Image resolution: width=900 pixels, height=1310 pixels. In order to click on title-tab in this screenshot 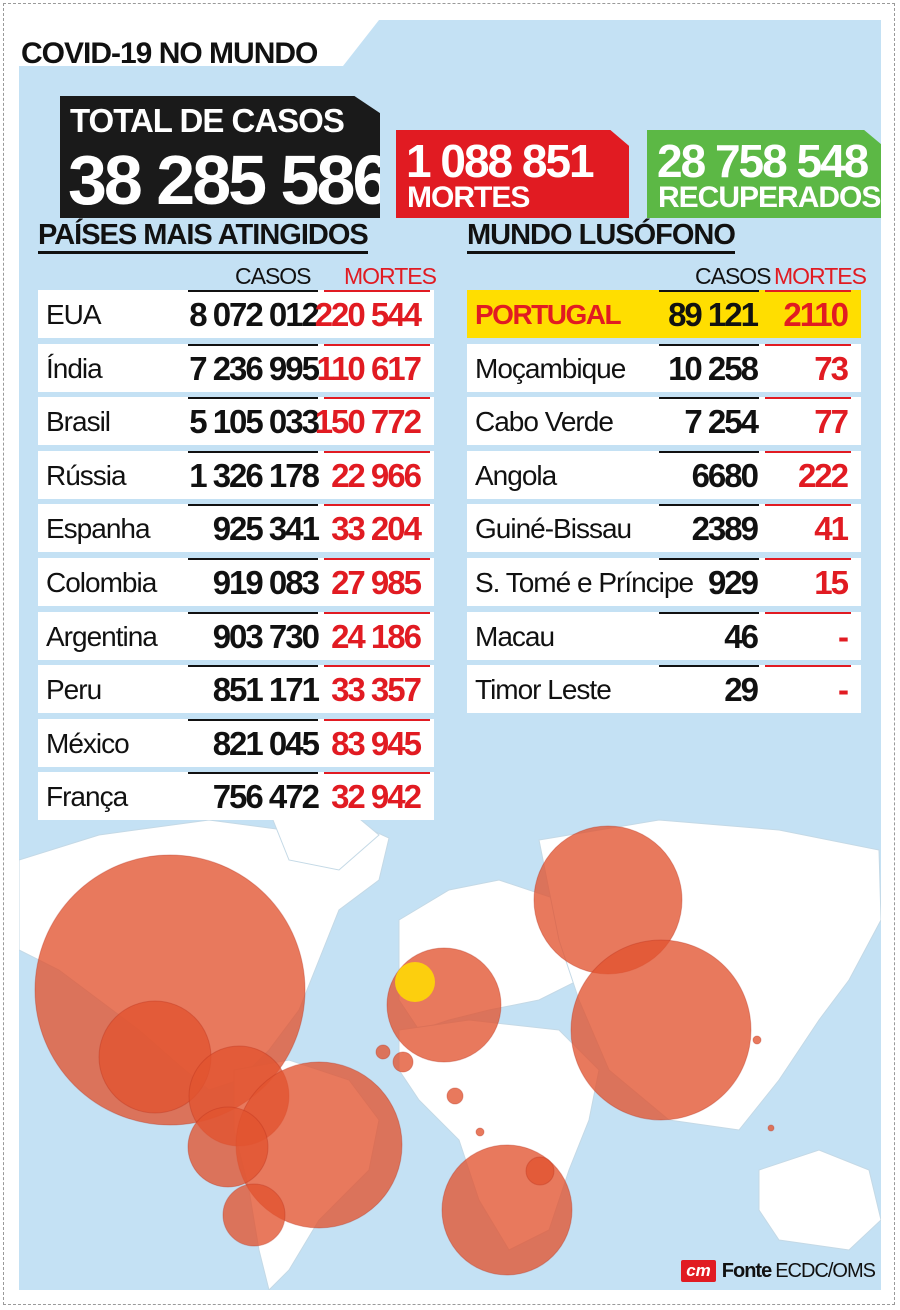, I will do `click(199, 43)`.